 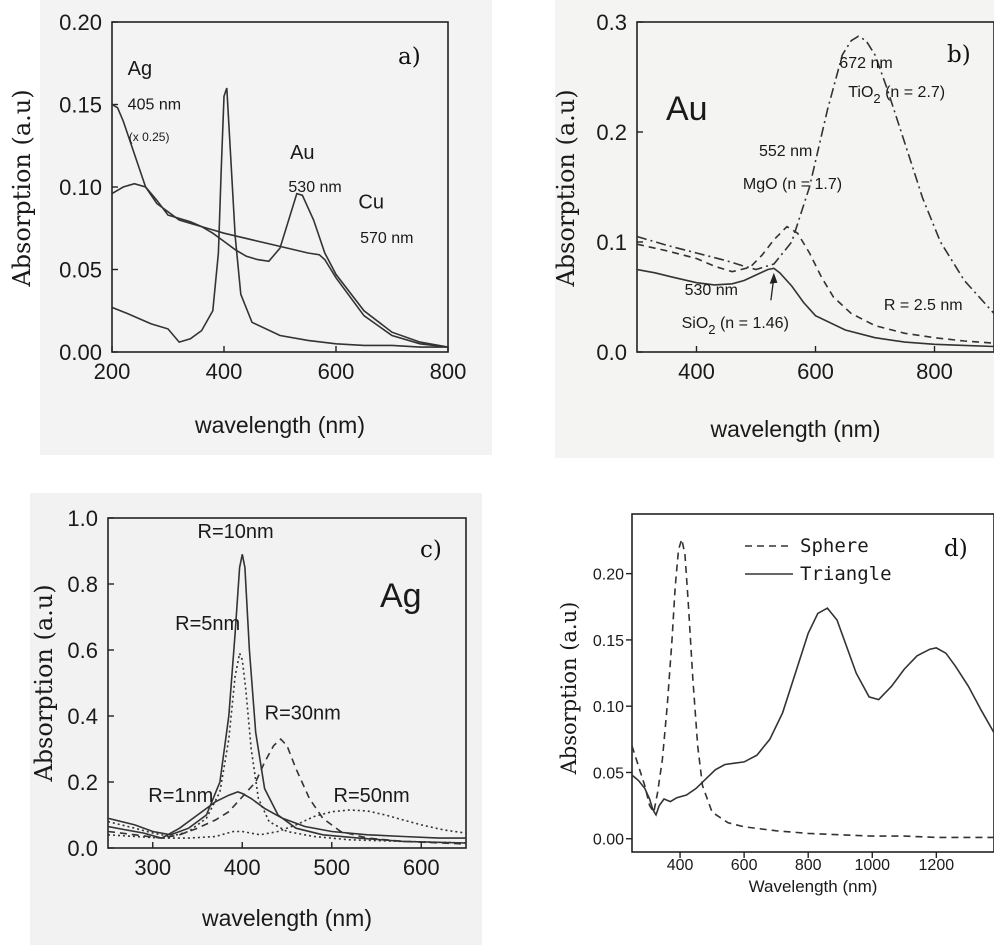 I want to click on annotation-subscript: 2, so click(x=711, y=329).